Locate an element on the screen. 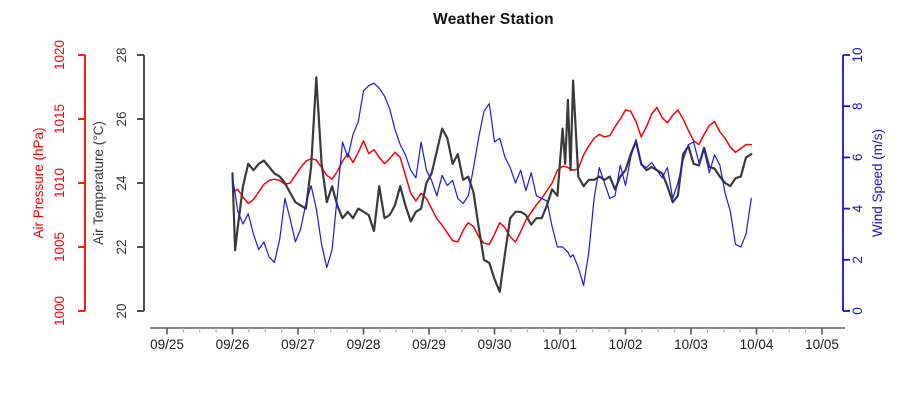  pressure-tick-label: 1020 is located at coordinates (59, 55).